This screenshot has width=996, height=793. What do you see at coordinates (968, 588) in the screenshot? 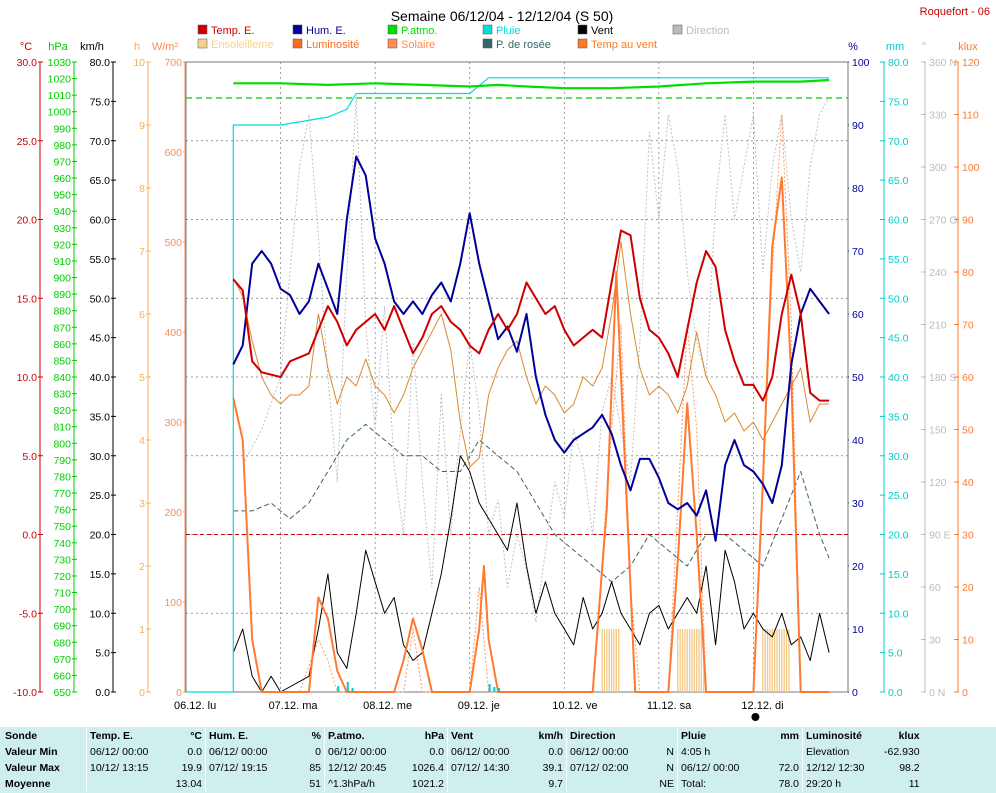
I see `axis-tick-label-lux: 20` at bounding box center [968, 588].